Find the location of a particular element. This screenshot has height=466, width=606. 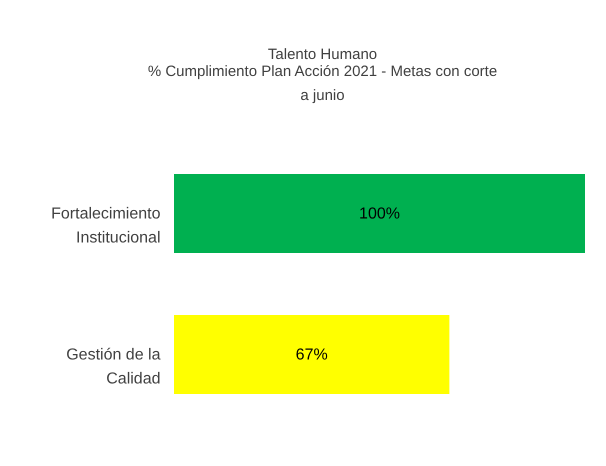

y-tick-label: Fortalecimiento Institucional is located at coordinates (106, 226).